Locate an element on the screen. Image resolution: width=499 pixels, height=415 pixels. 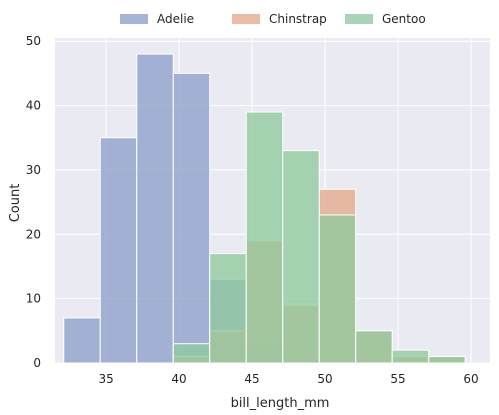
y-tick-label: 40 is located at coordinates (33, 106).